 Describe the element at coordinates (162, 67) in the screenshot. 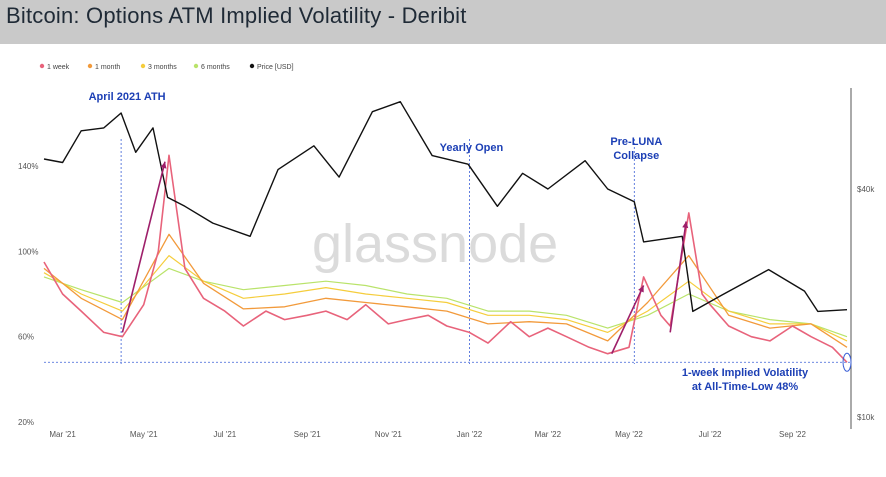

I see `legend-label: 3 months` at that location.